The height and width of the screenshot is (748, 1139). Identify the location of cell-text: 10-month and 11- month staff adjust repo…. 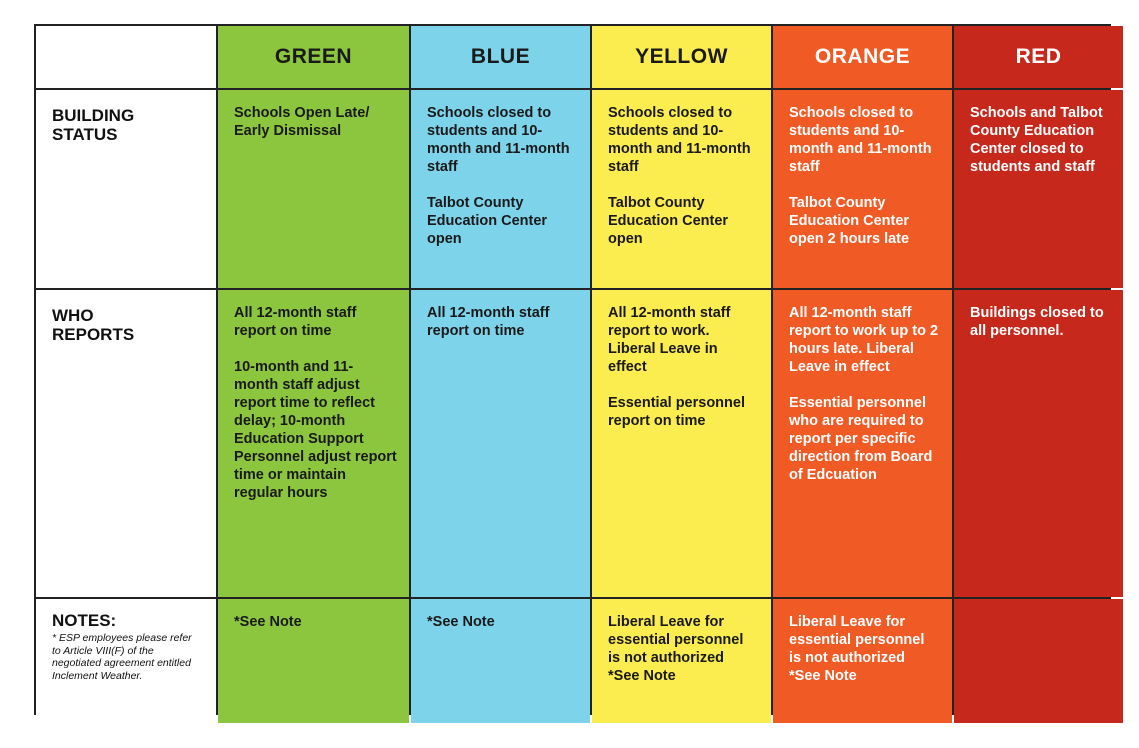
(315, 430).